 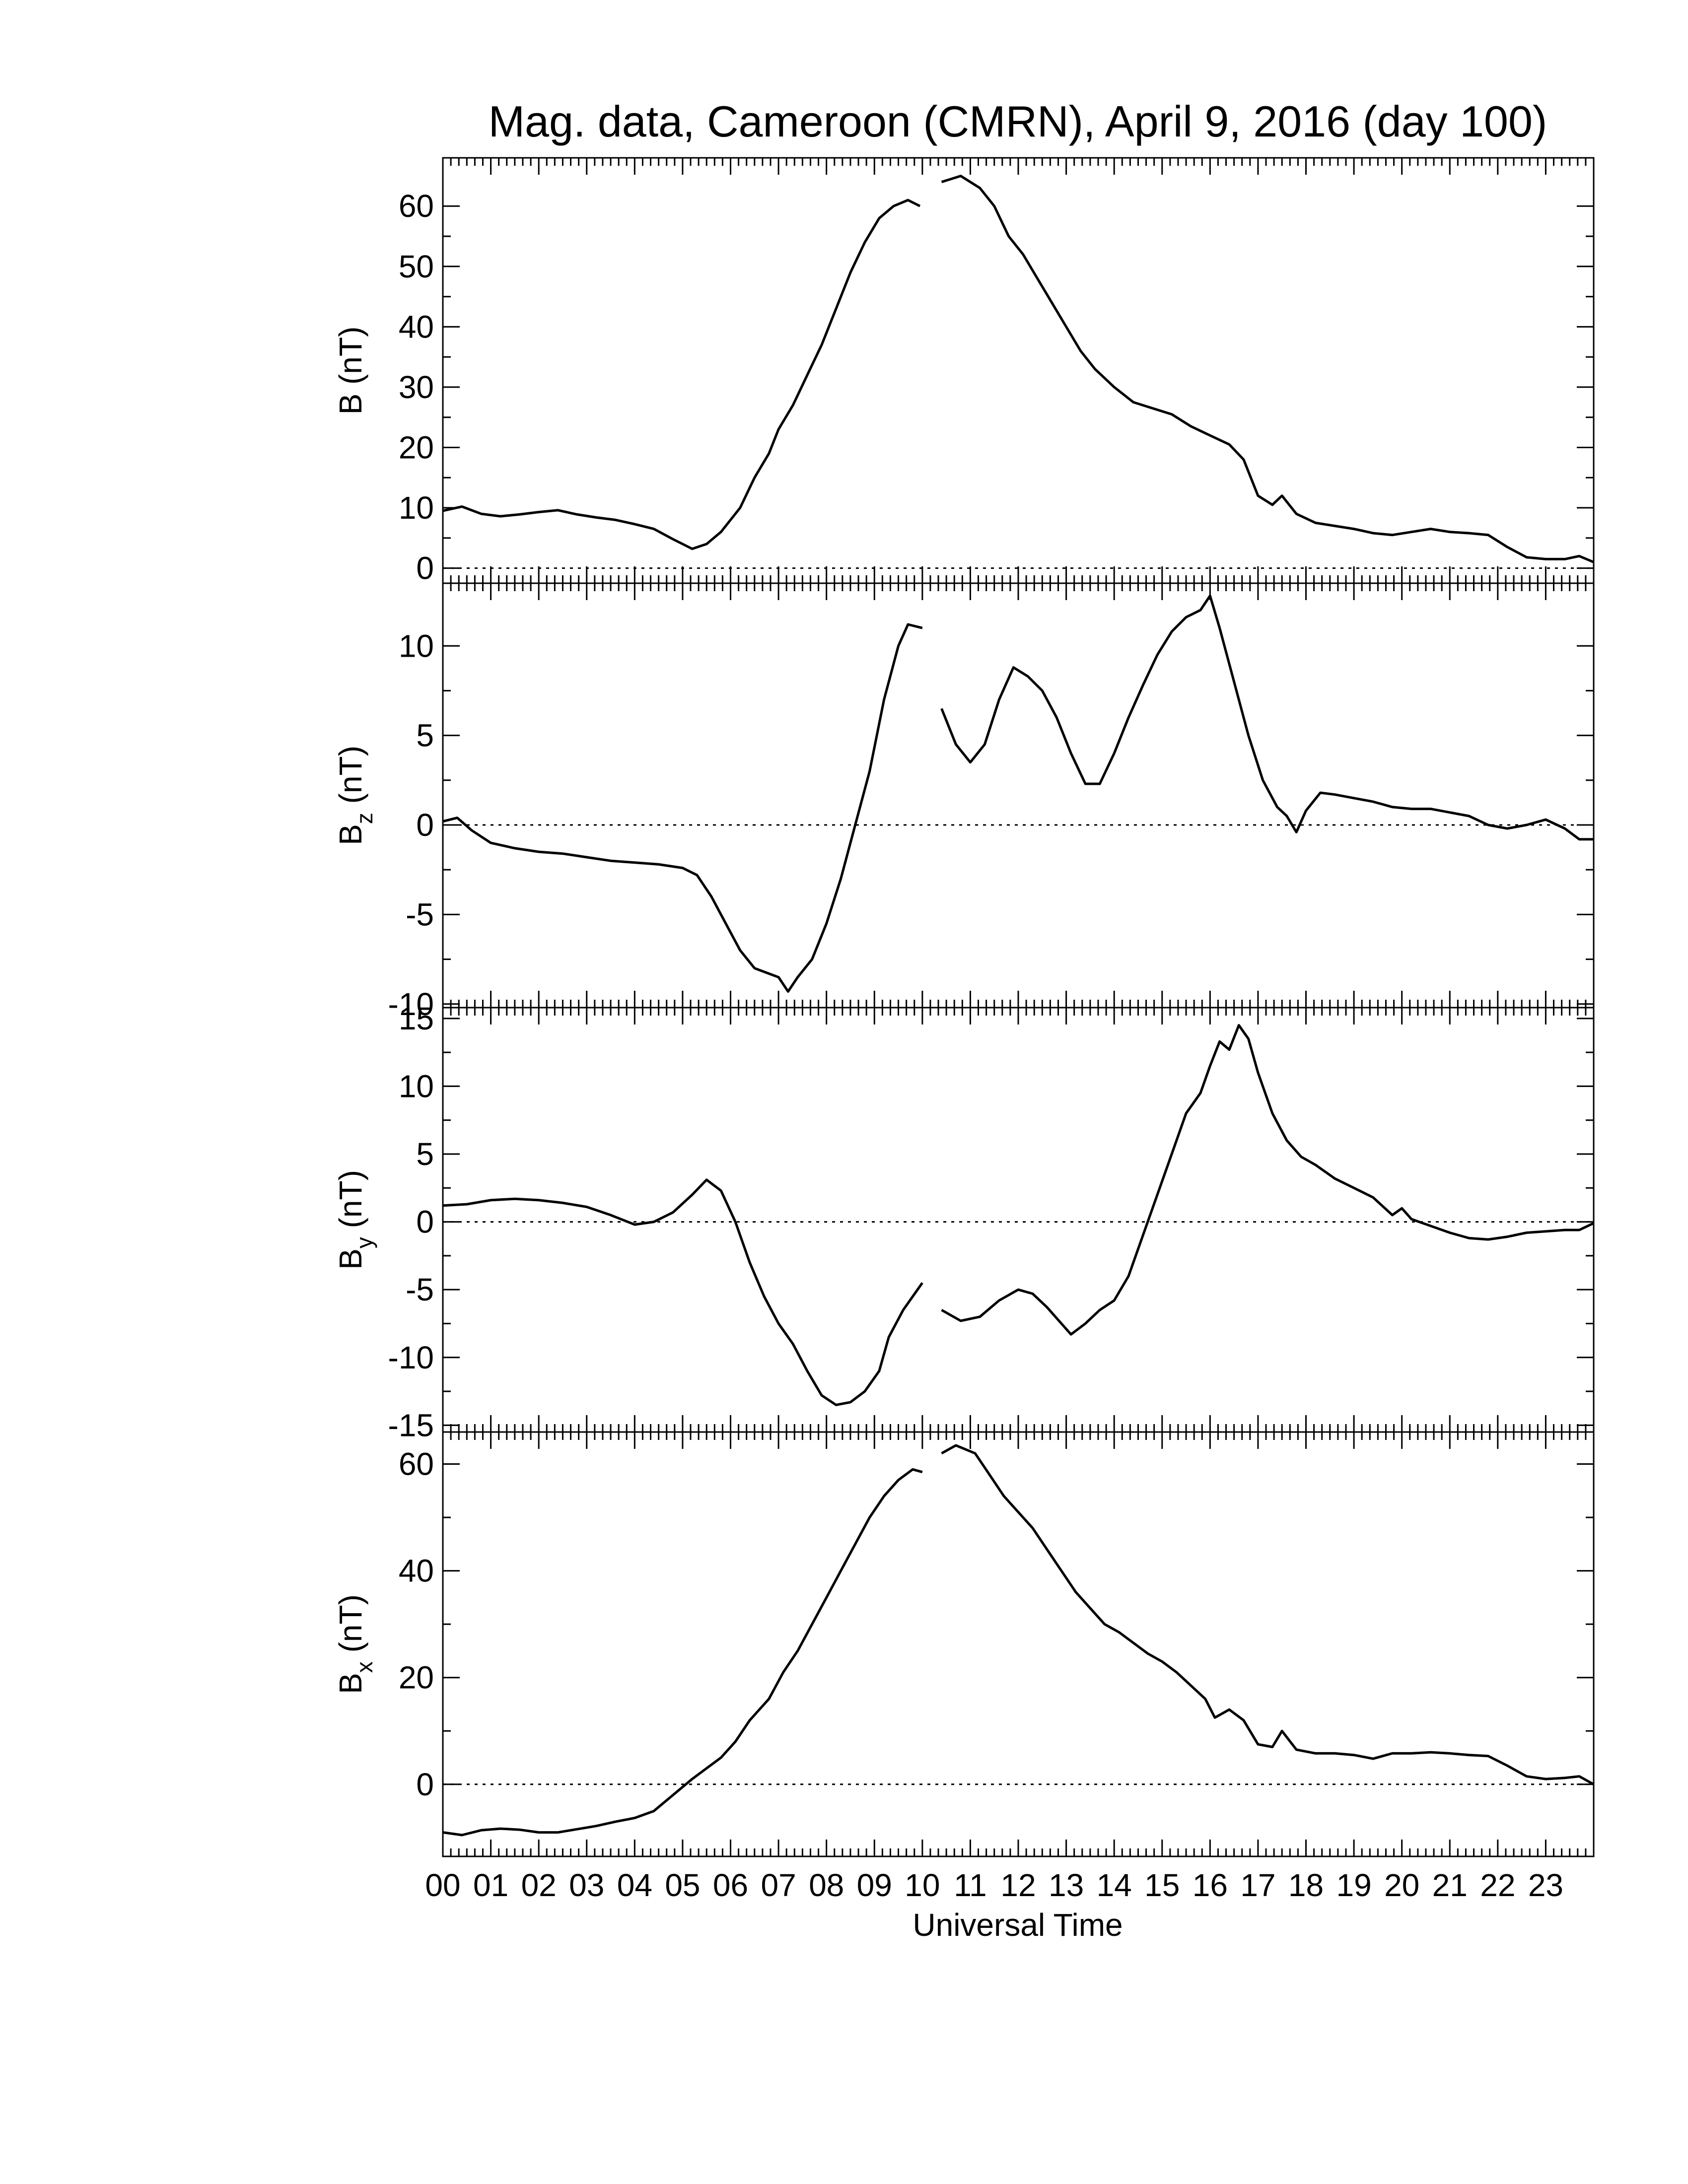 What do you see at coordinates (1257, 1885) in the screenshot?
I see `x-tick-label: 17` at bounding box center [1257, 1885].